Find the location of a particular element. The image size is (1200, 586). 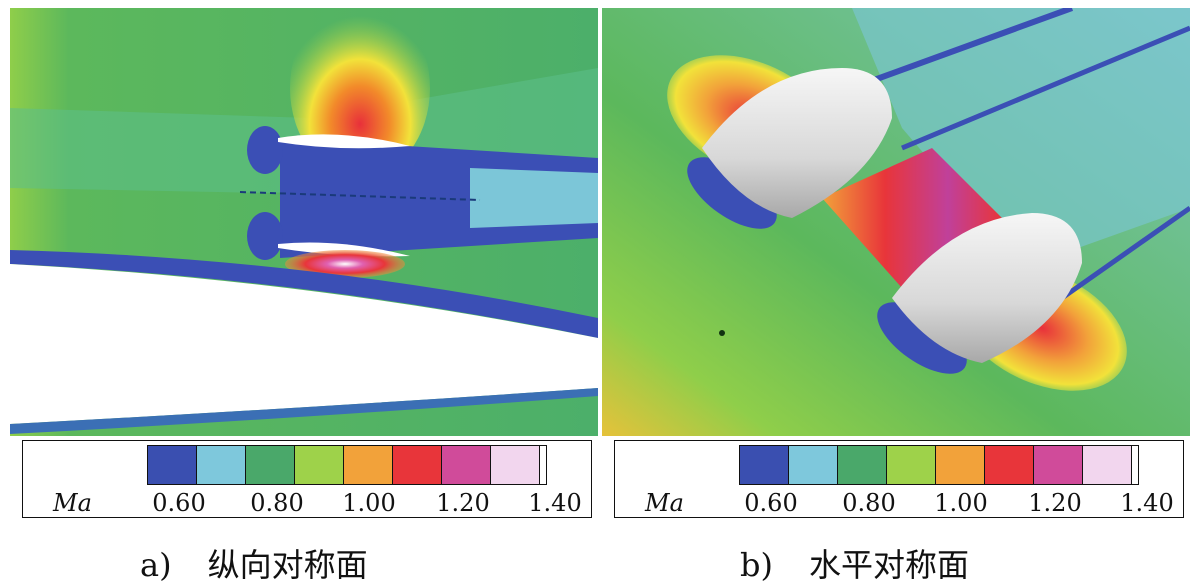

fuselage-boundary-layer is located at coordinates (304, 294).